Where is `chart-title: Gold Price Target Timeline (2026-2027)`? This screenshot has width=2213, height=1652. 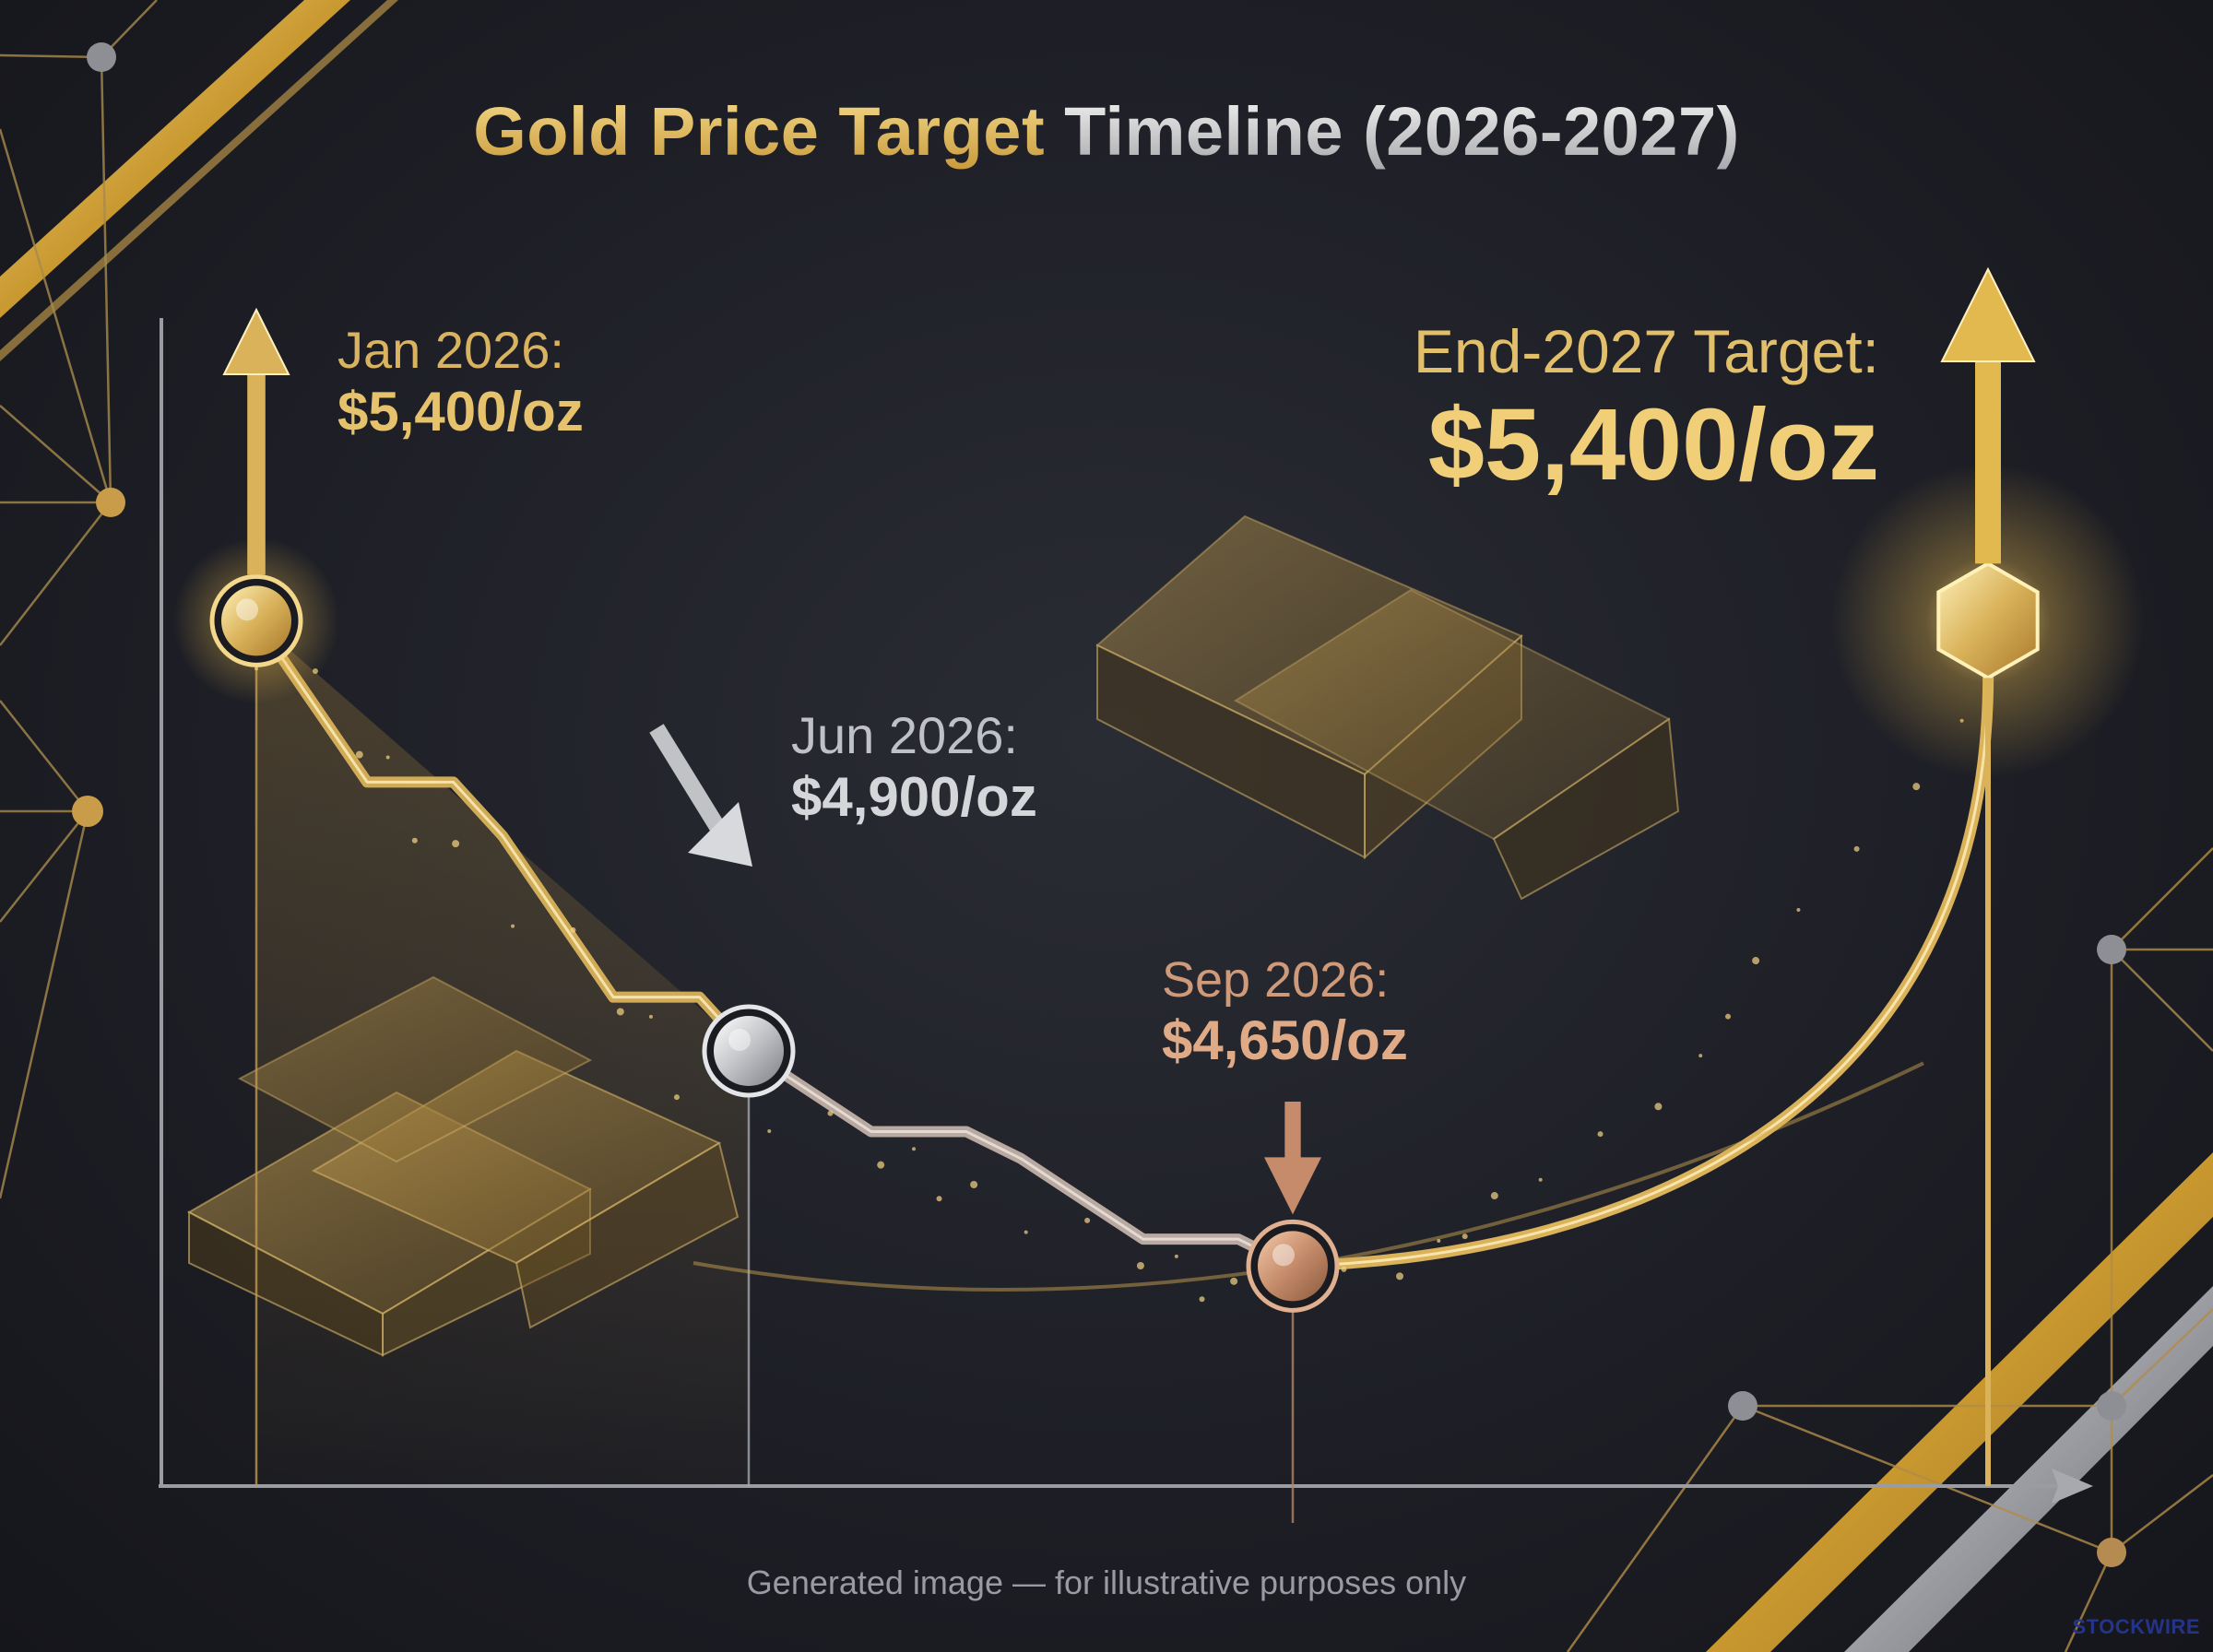 chart-title: Gold Price Target Timeline (2026-2027) is located at coordinates (1106, 131).